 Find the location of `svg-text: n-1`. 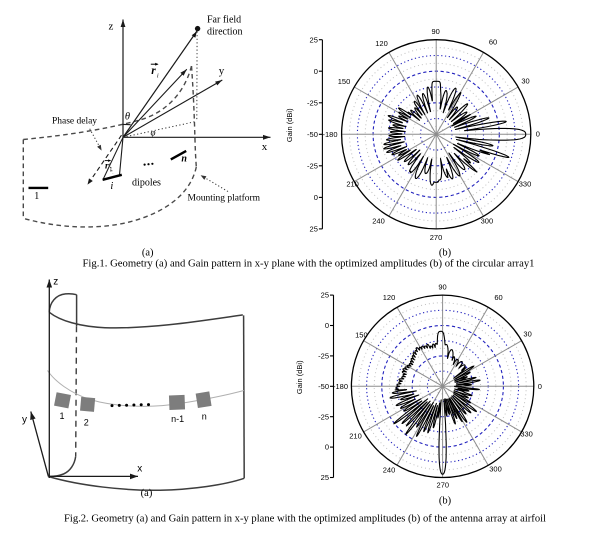

svg-text: n-1 is located at coordinates (177, 419).